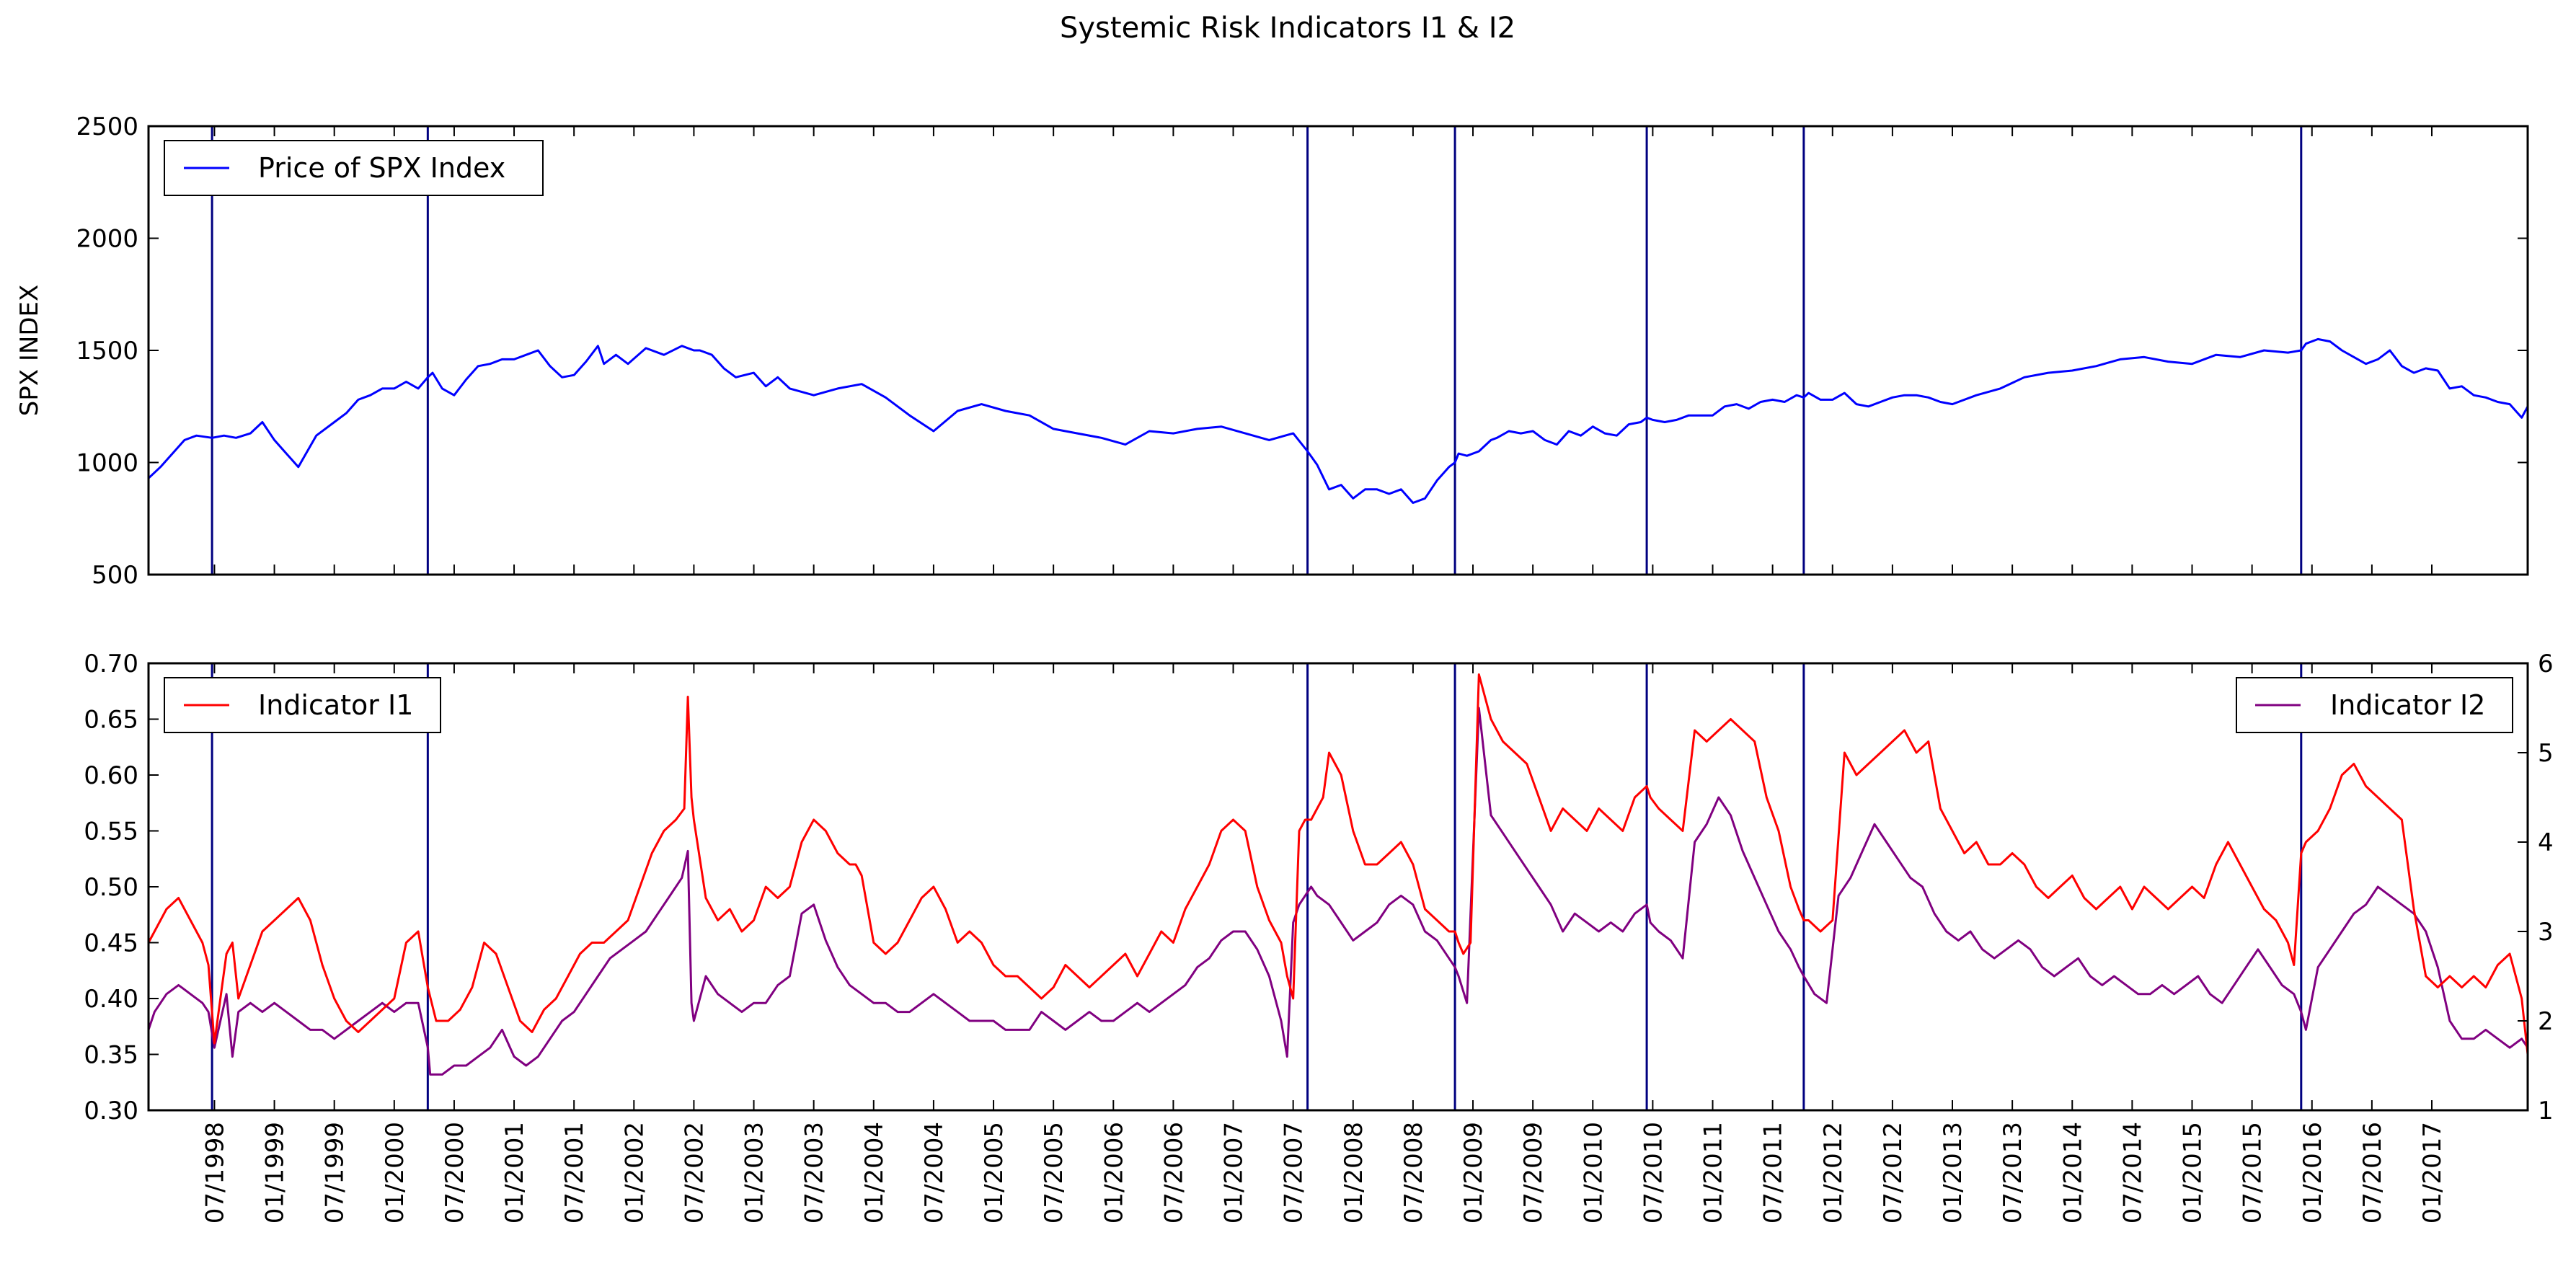  I want to click on x-tick-label-22: 07/2009, so click(1533, 1172).